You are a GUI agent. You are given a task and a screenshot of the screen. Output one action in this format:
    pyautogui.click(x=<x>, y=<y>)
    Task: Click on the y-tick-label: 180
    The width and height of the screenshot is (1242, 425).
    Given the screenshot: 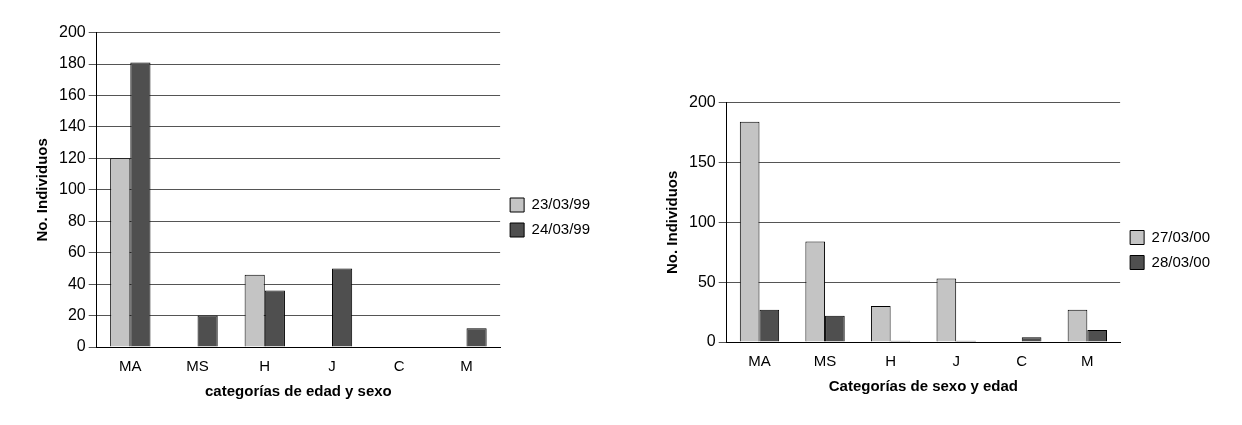 What is the action you would take?
    pyautogui.click(x=72, y=63)
    